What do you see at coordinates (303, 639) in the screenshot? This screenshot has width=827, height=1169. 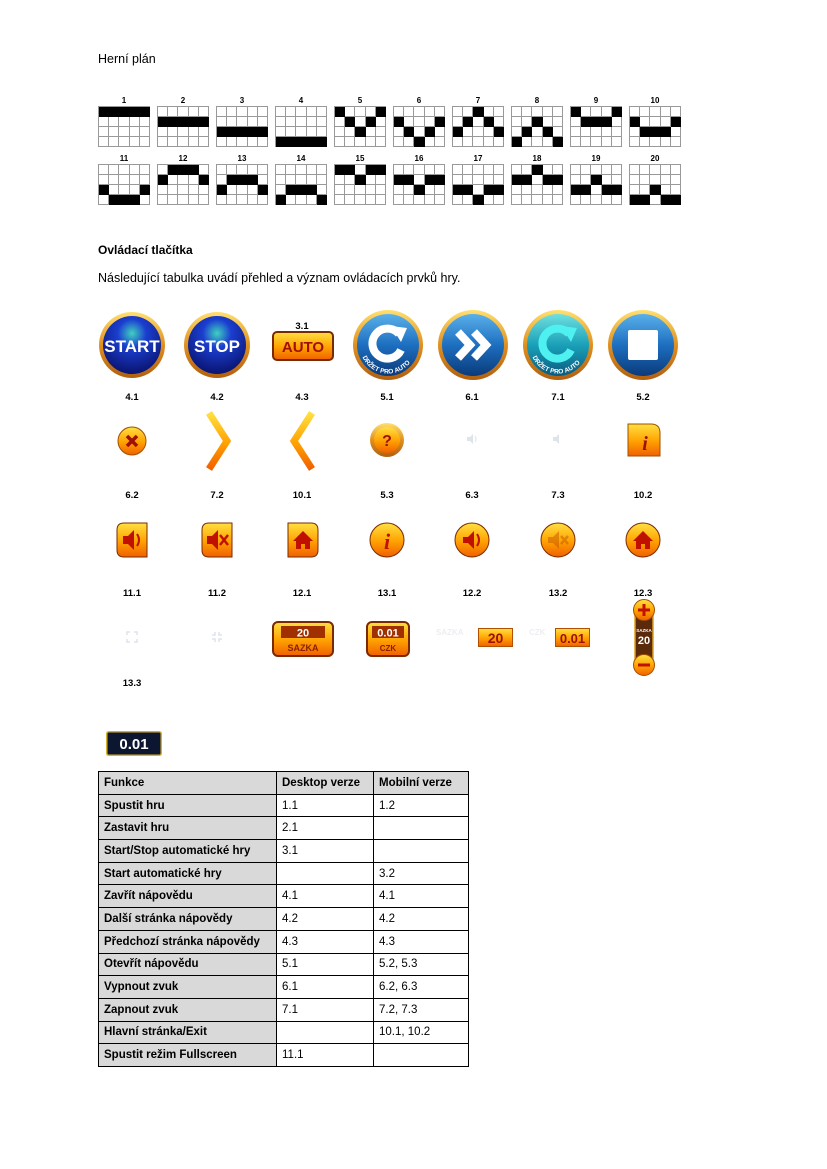 I see `bet-button: 20 SAZKA` at bounding box center [303, 639].